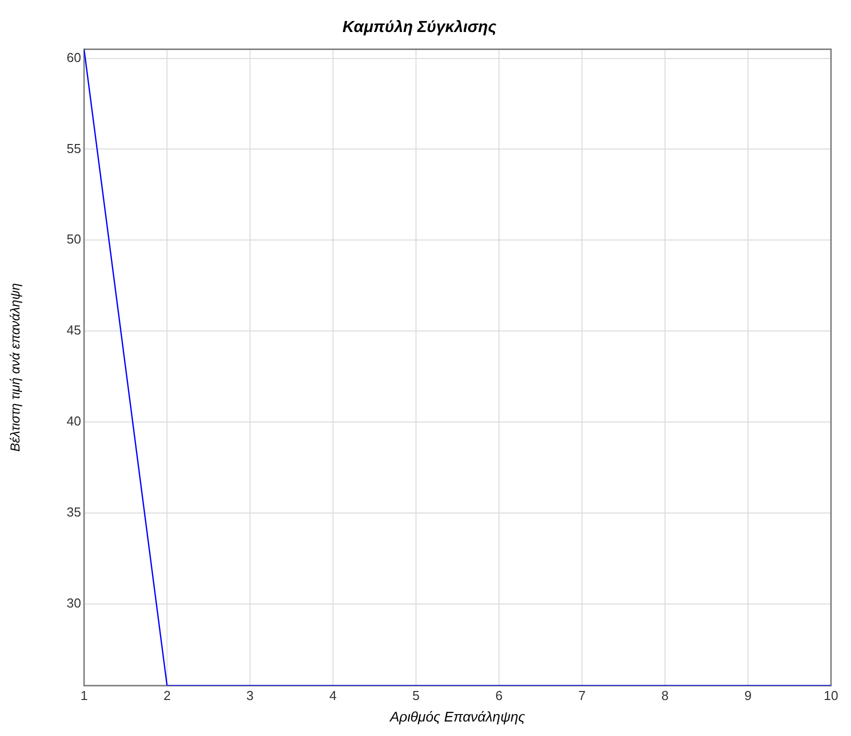 The width and height of the screenshot is (851, 736). What do you see at coordinates (831, 695) in the screenshot?
I see `x-tick-label: 10` at bounding box center [831, 695].